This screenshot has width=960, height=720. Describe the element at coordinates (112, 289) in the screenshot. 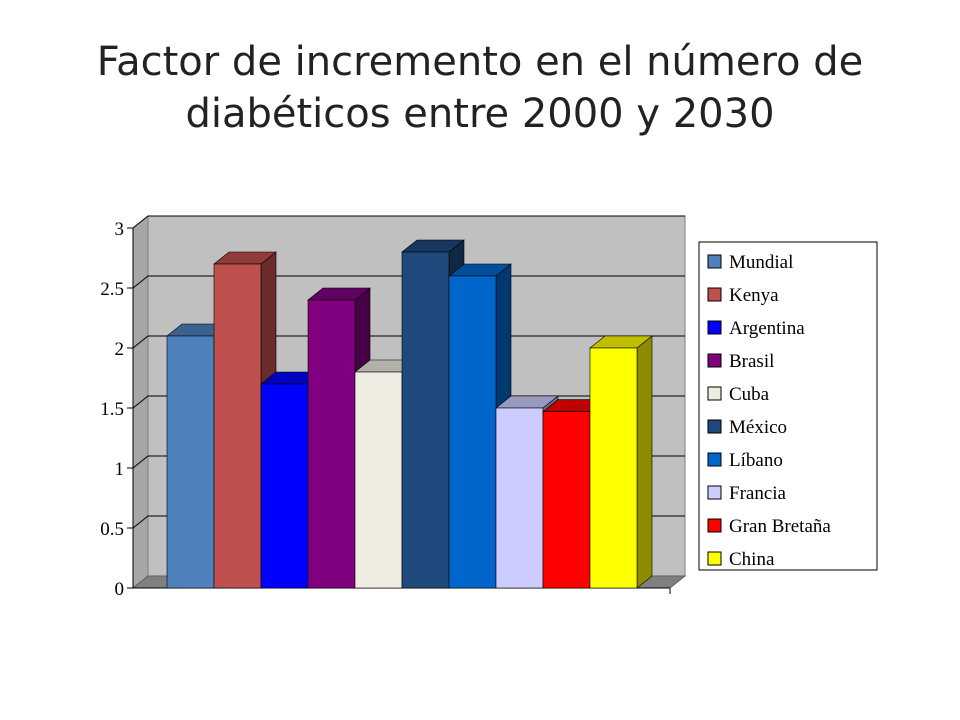

I see `y-tick-label: 2.5` at that location.